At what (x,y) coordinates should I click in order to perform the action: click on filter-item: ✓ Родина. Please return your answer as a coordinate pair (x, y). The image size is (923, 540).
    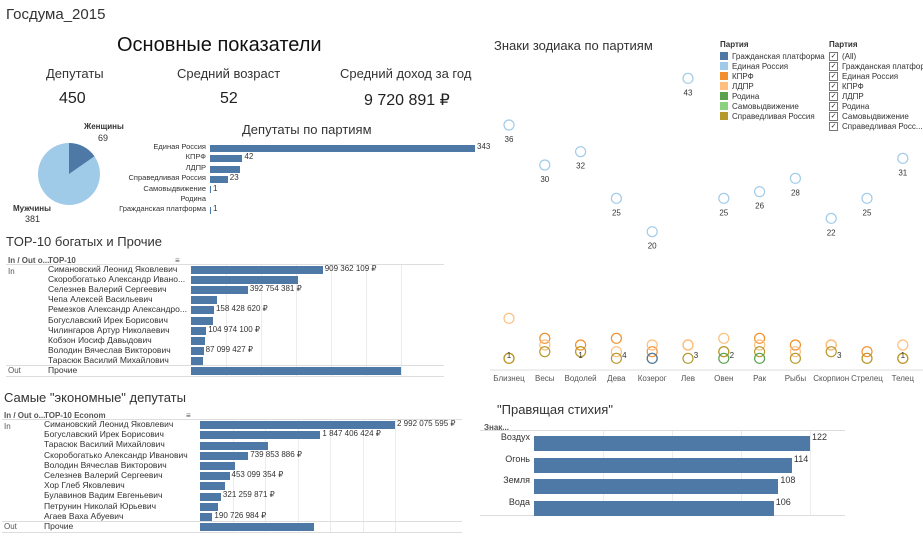
    Looking at the image, I should click on (876, 106).